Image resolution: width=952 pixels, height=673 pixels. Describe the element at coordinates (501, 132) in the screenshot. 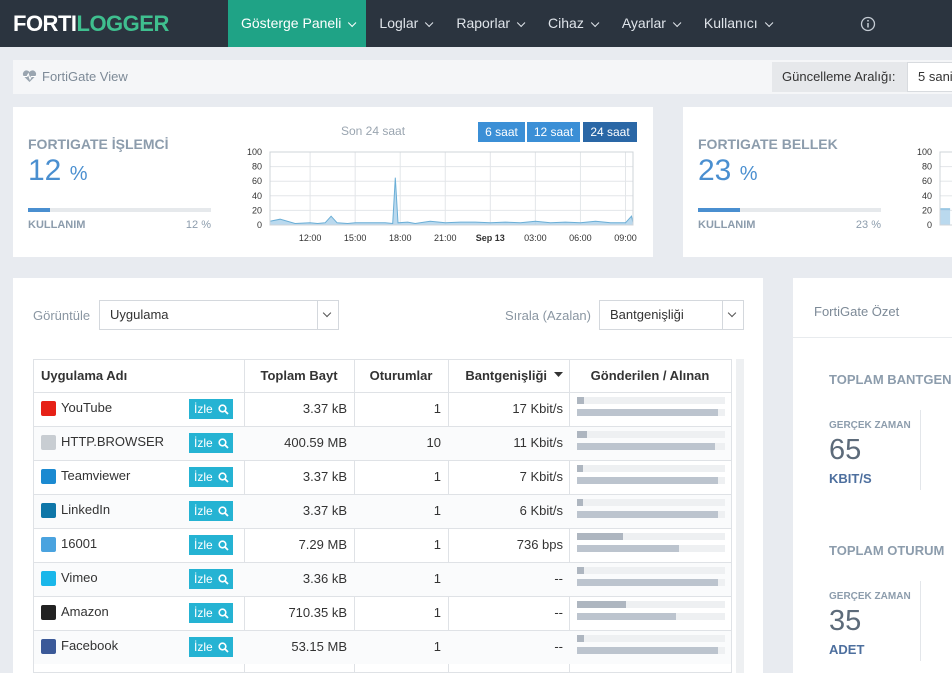

I see `range-button: 6 saat` at that location.